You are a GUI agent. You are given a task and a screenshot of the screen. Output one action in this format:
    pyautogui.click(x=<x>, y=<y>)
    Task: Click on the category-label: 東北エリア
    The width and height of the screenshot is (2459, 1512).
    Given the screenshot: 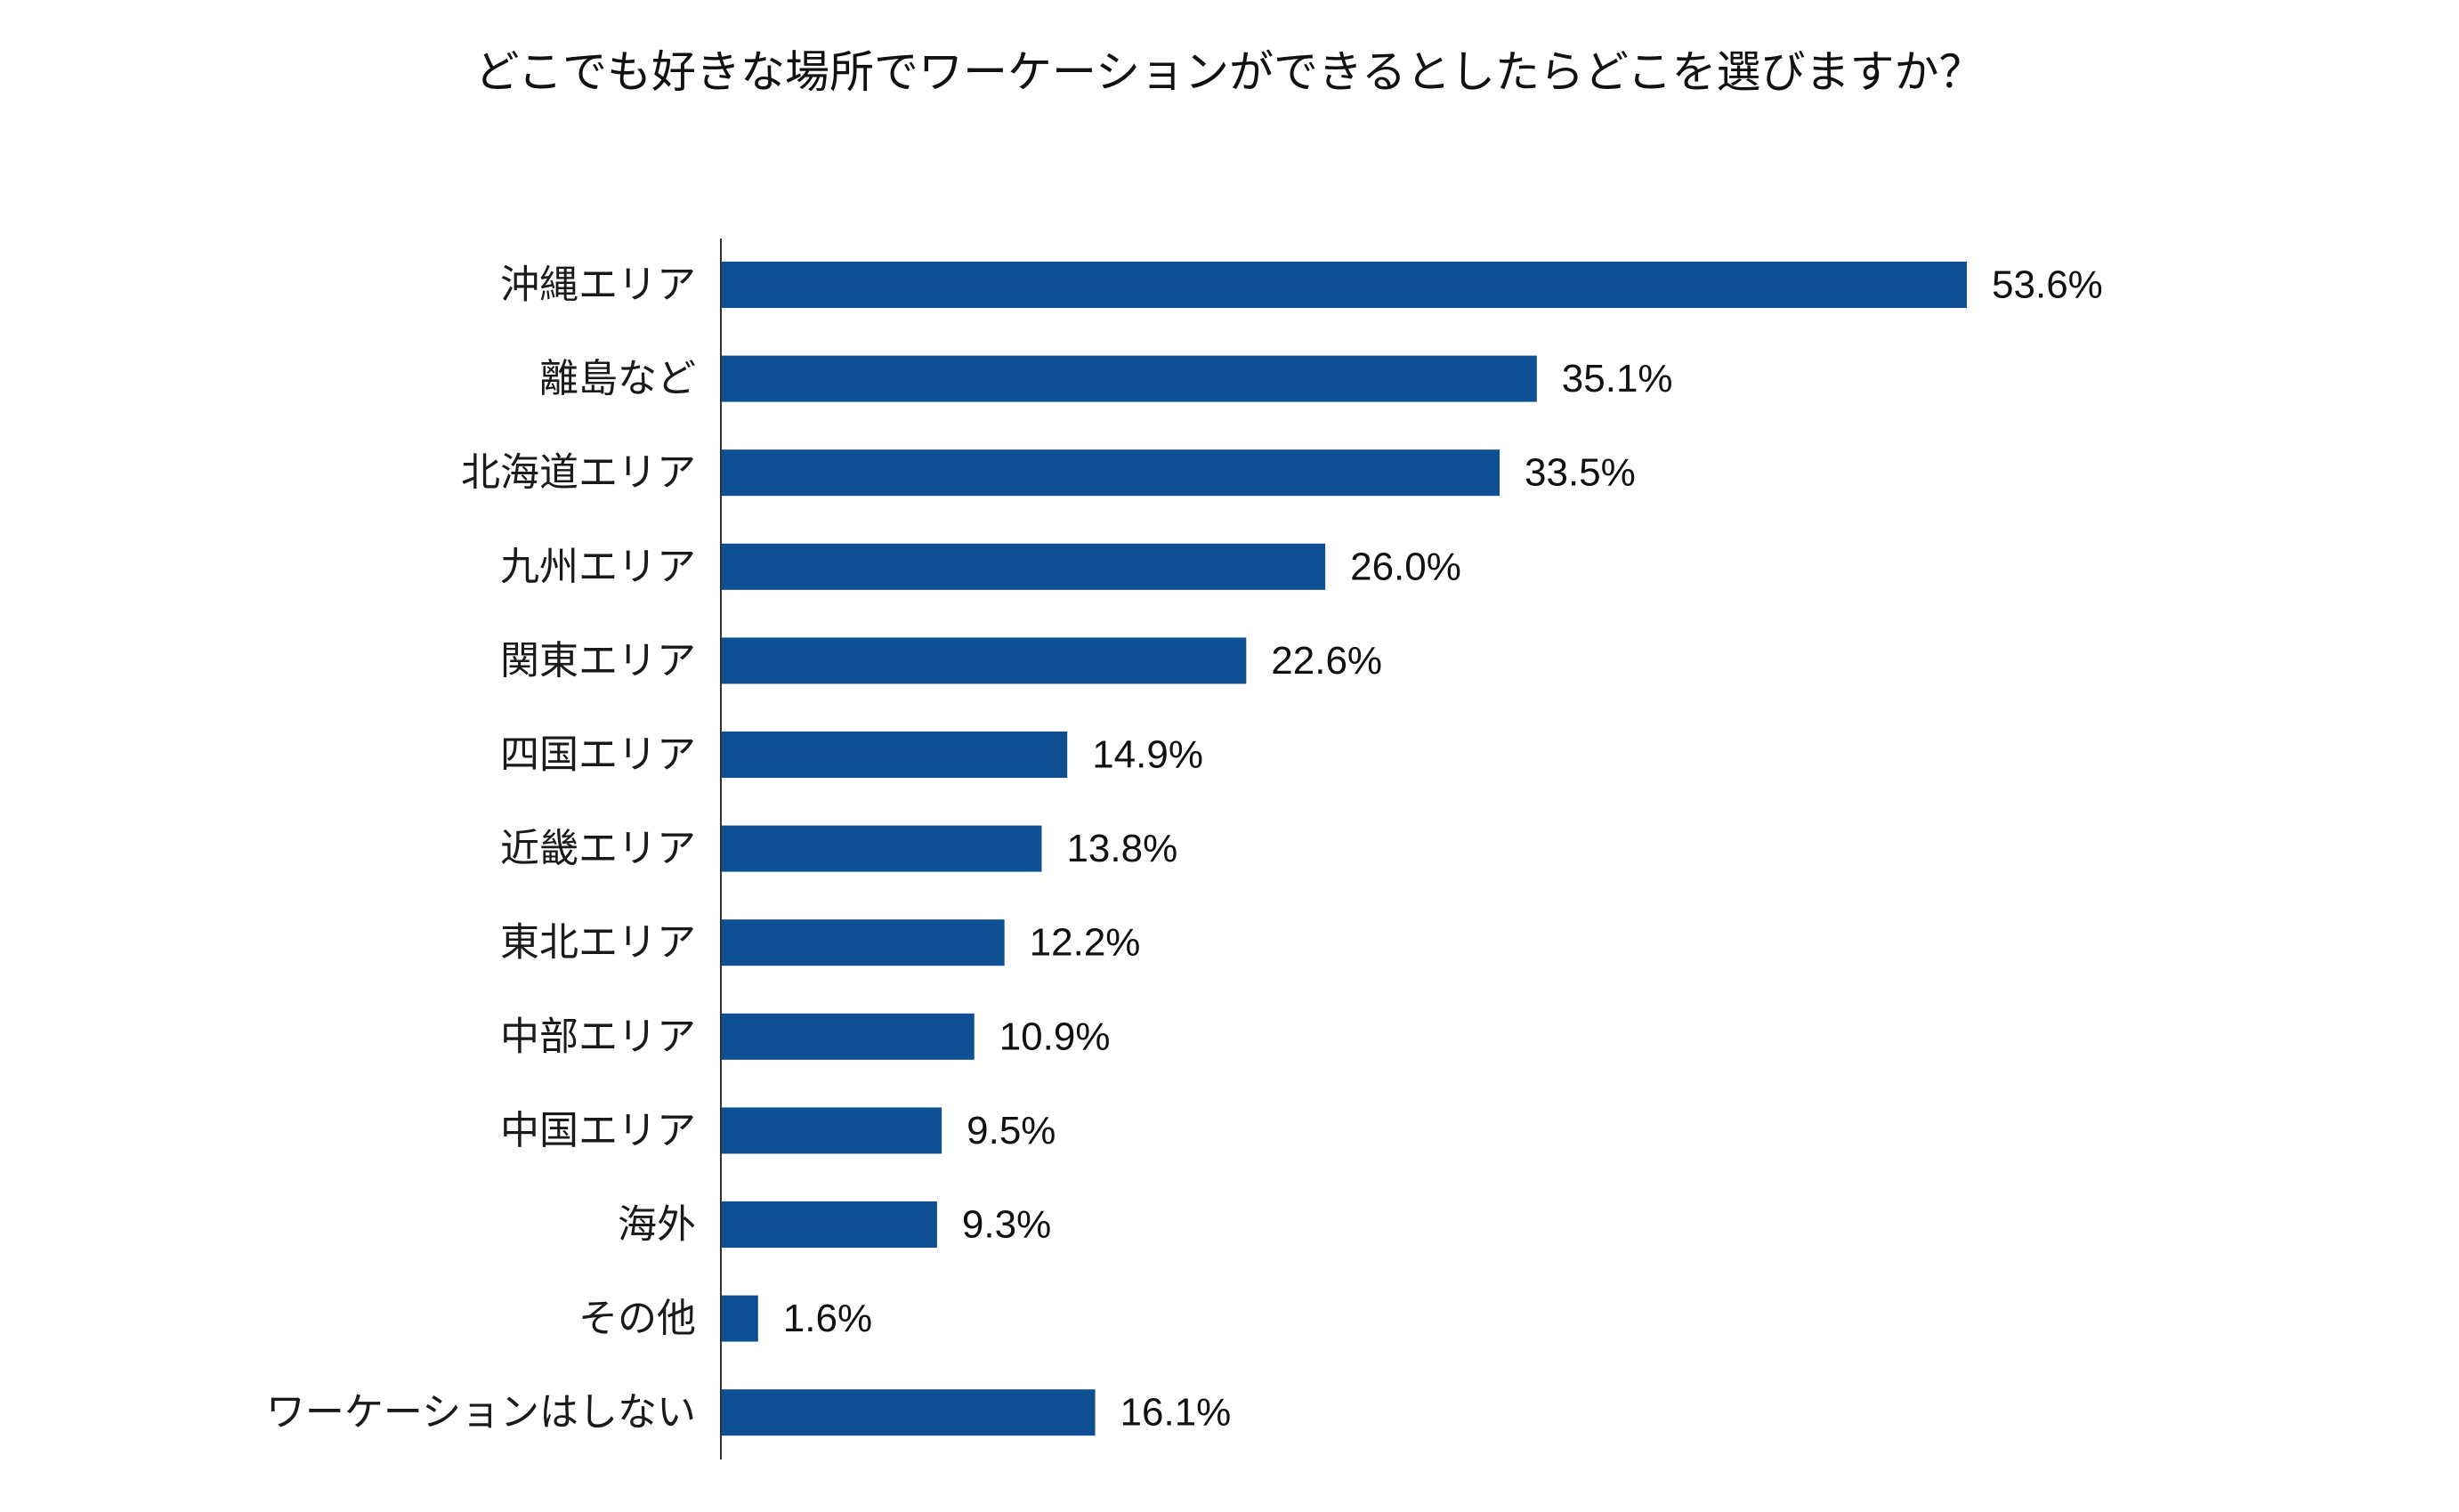 What is the action you would take?
    pyautogui.click(x=598, y=943)
    